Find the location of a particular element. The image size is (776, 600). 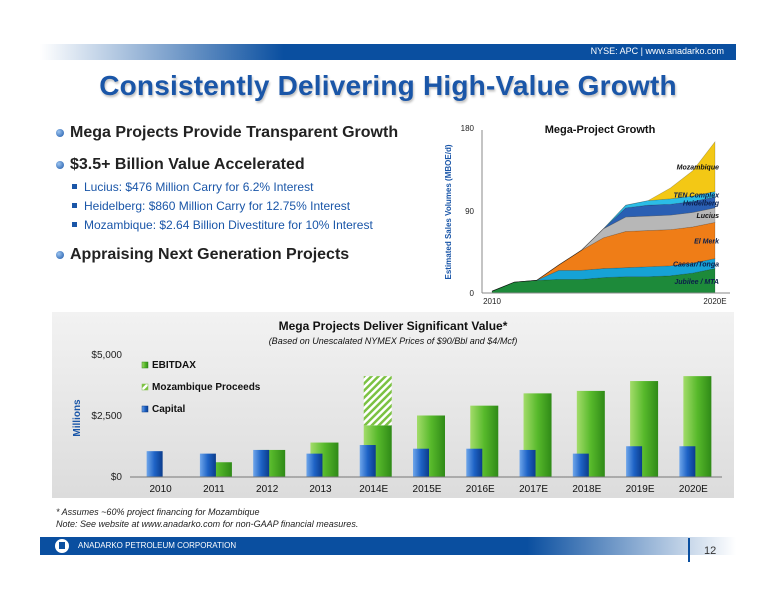

y-axis-title: Millions is located at coordinates (77, 418).